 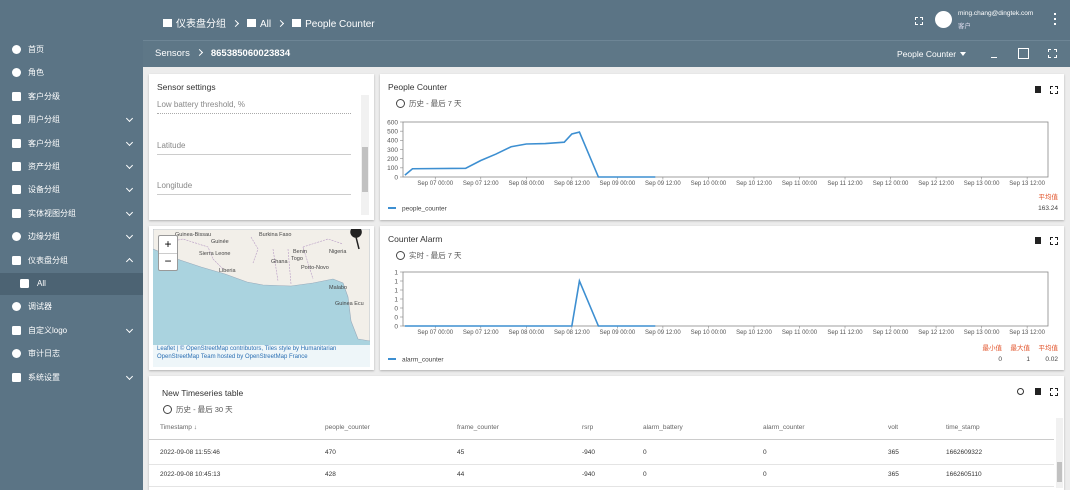 What do you see at coordinates (71, 144) in the screenshot?
I see `nav-item: 客户分组` at bounding box center [71, 144].